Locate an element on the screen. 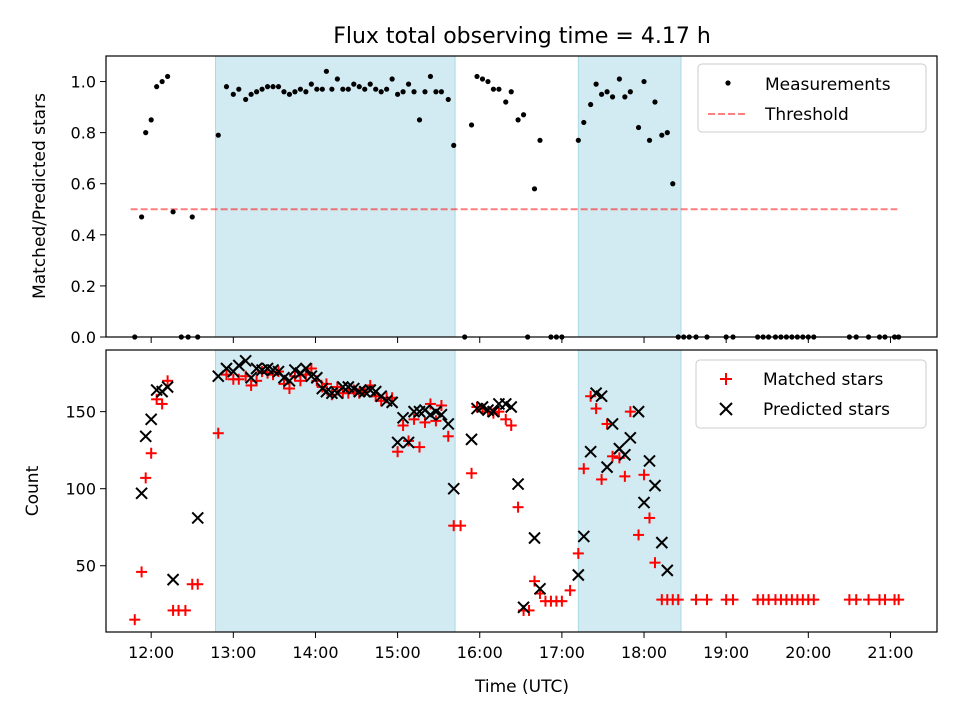 The height and width of the screenshot is (720, 960). bottom-legend: Matched stars Predicted stars is located at coordinates (811, 394).